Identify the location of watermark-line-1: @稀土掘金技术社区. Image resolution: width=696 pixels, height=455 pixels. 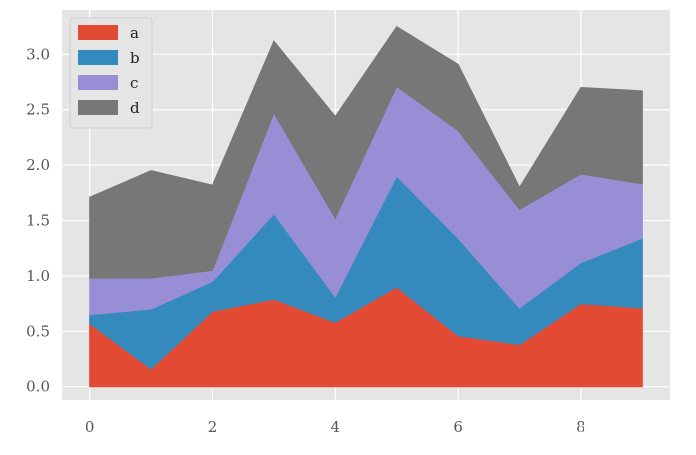
(610, 428).